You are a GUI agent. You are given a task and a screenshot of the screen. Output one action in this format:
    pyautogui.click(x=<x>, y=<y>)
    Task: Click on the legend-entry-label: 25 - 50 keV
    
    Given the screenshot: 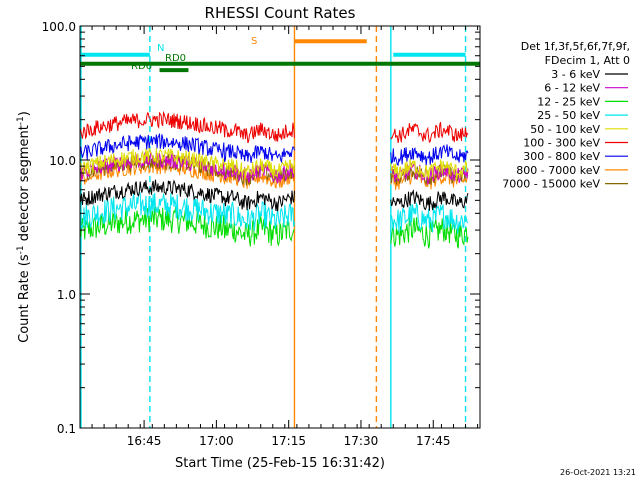 What is the action you would take?
    pyautogui.click(x=568, y=115)
    